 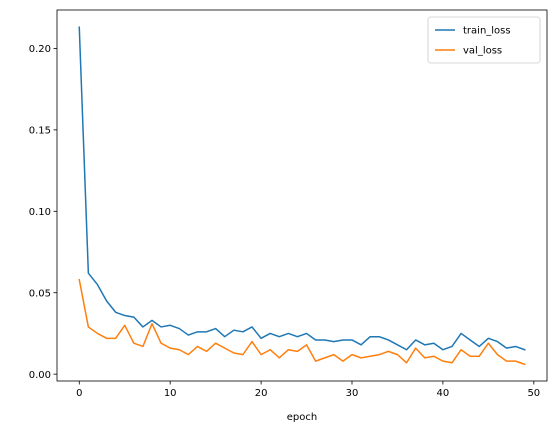 I want to click on y-tick-label: 0.00, so click(x=40, y=375).